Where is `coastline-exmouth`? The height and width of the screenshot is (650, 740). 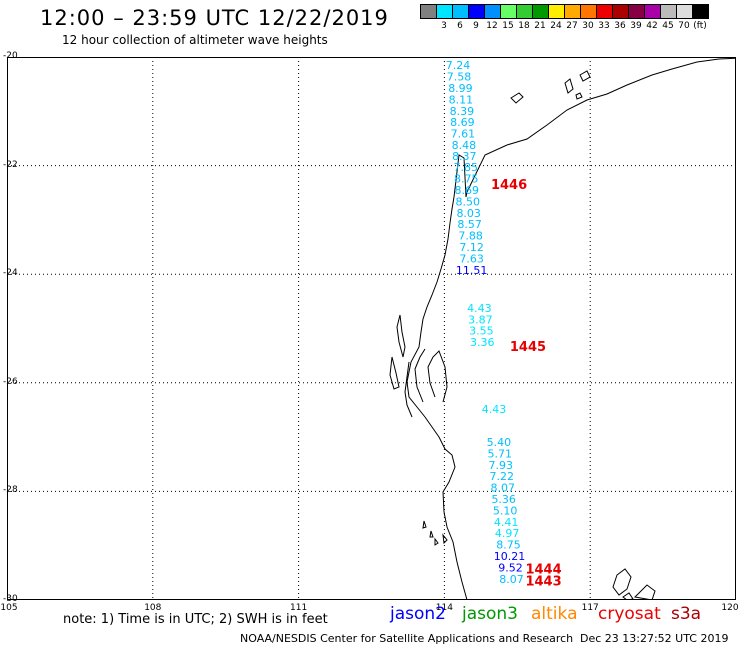
coastline-exmouth is located at coordinates (460, 176).